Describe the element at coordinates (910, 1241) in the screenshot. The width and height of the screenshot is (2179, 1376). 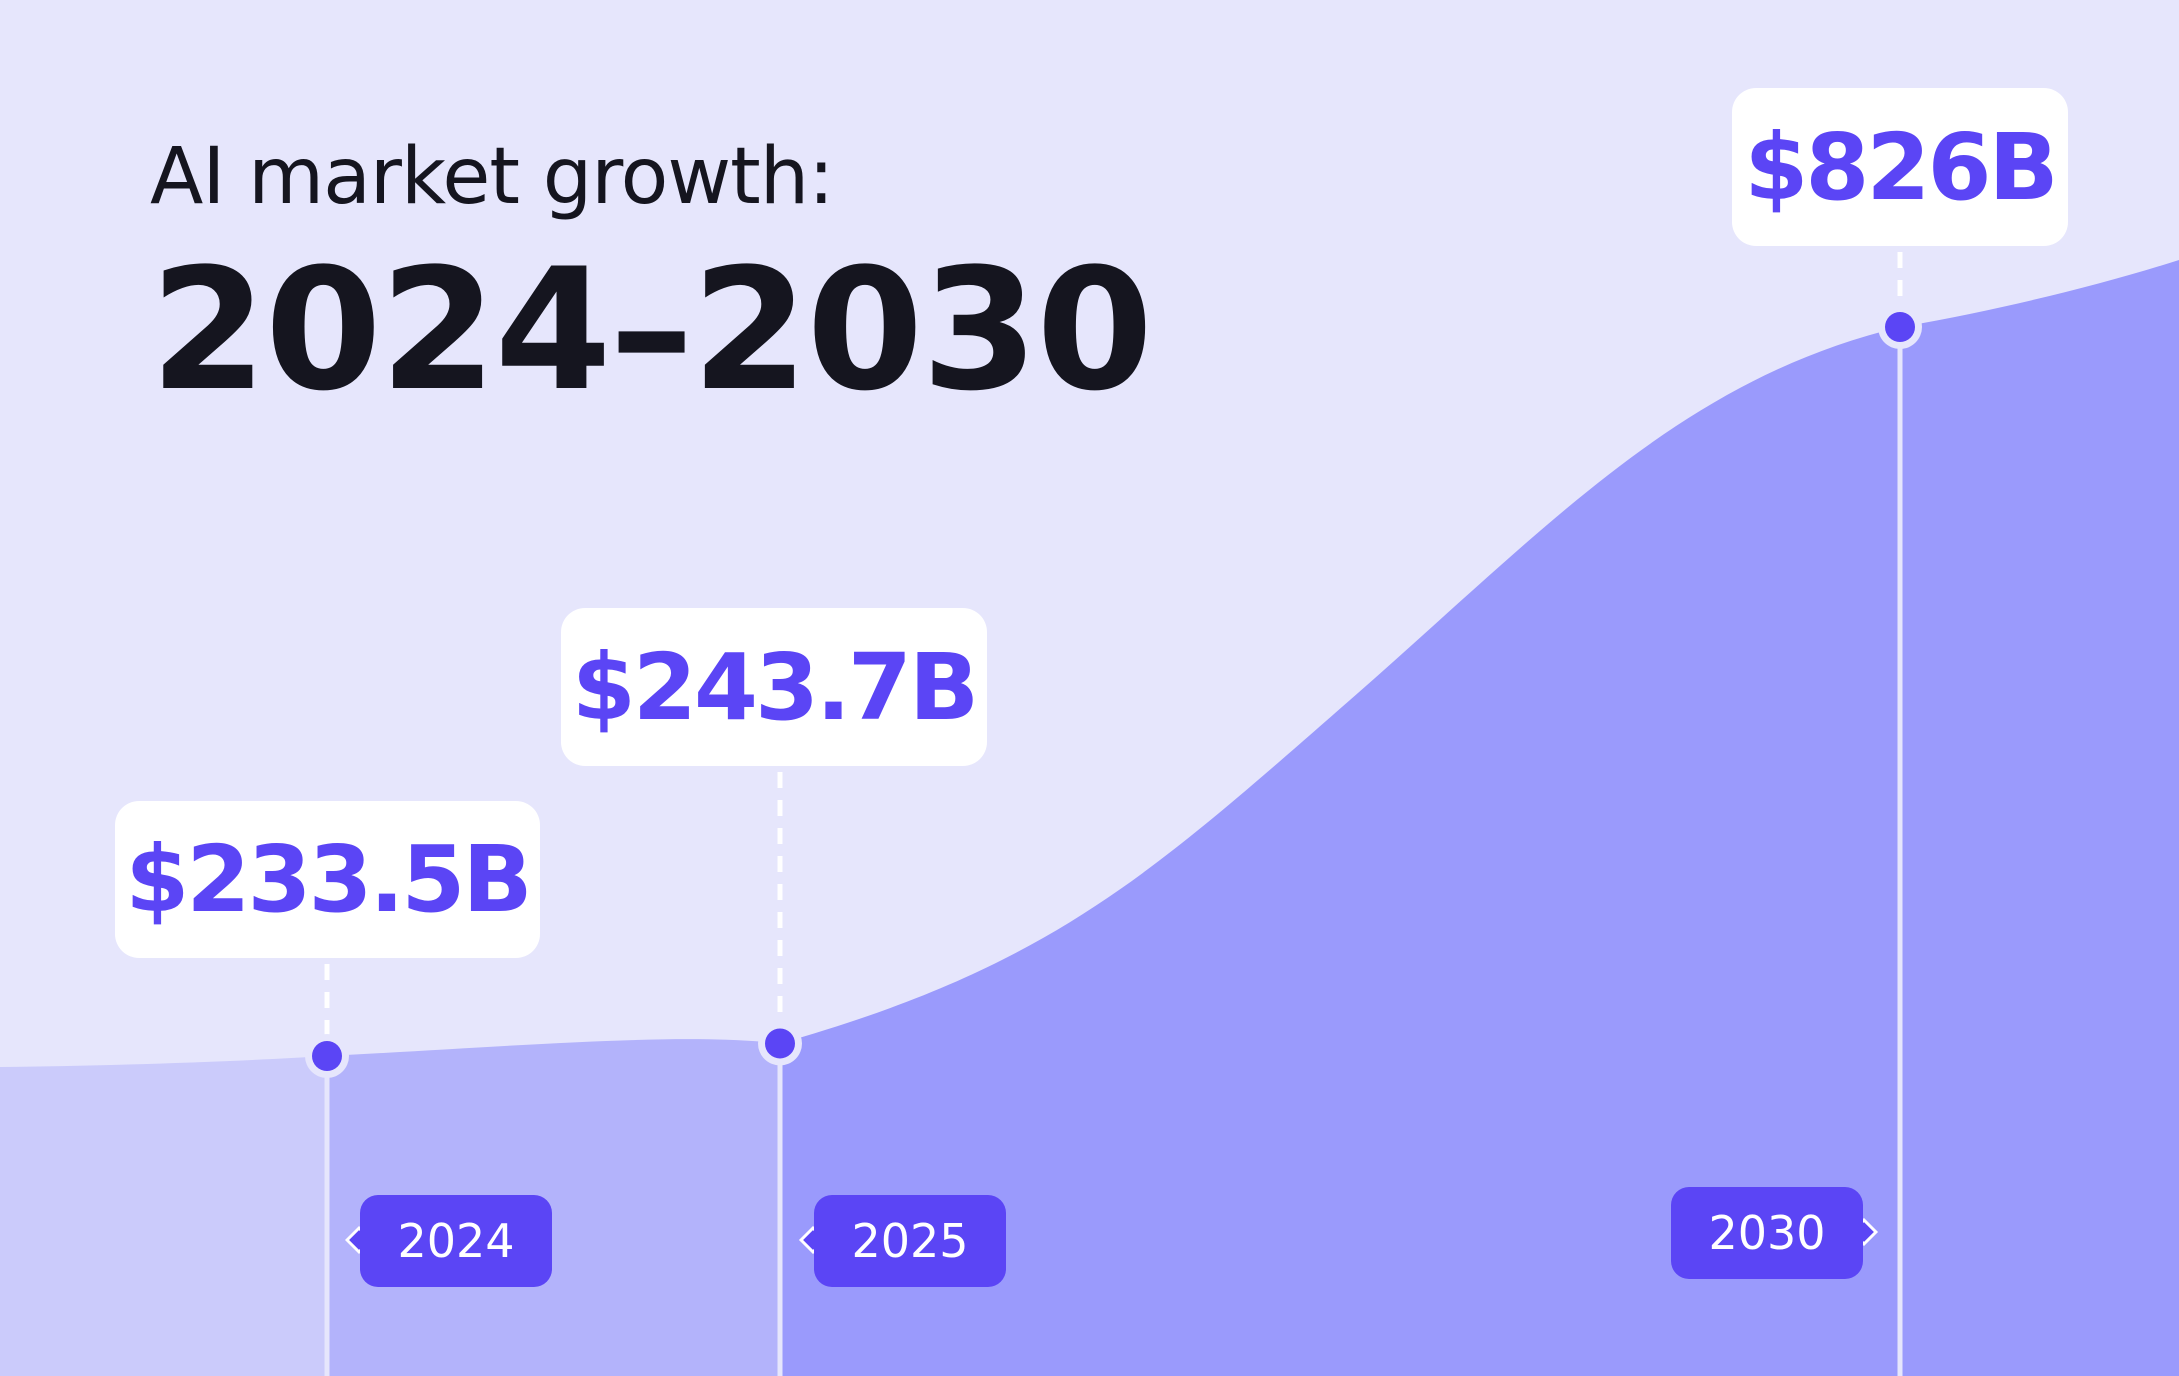
I see `year-tag-2025: 2025` at that location.